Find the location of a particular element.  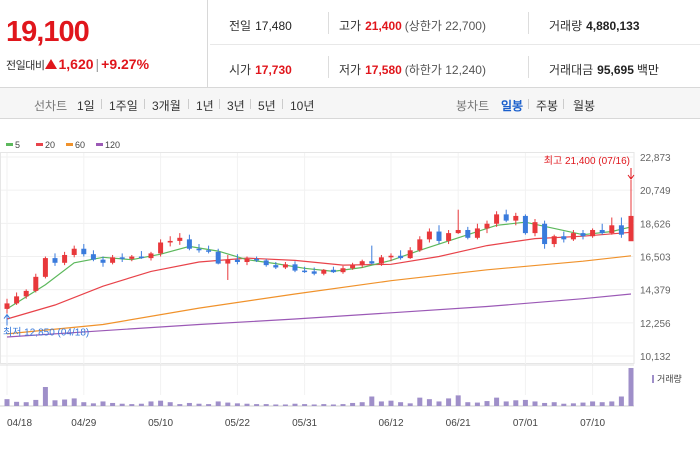

price-summary: 19,100 전일대비 1,620 | +9.27% is located at coordinates (104, 44).